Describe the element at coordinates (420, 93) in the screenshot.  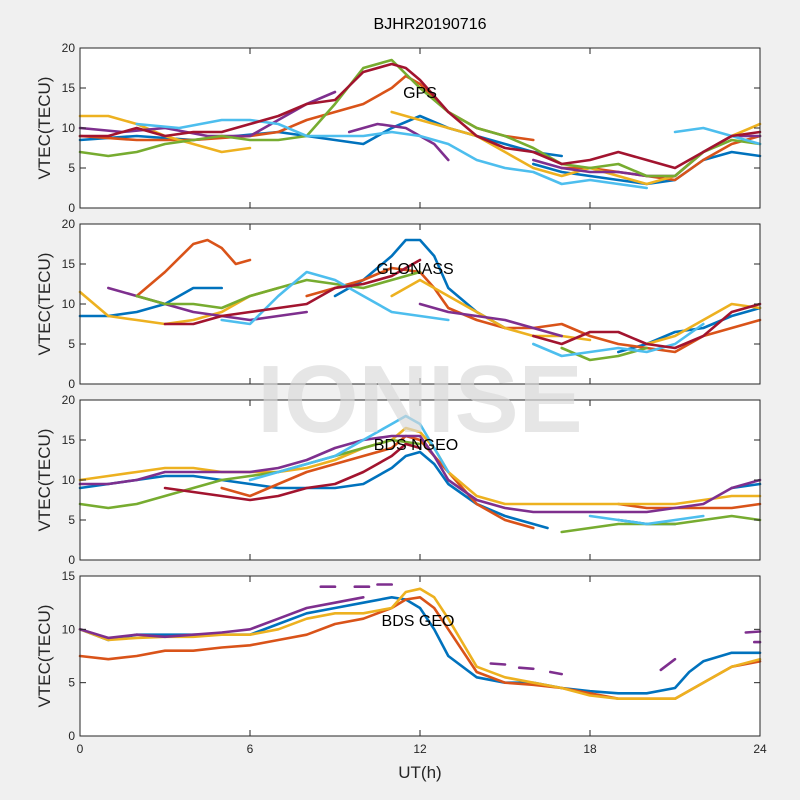
I see `panel-label: GPS` at that location.